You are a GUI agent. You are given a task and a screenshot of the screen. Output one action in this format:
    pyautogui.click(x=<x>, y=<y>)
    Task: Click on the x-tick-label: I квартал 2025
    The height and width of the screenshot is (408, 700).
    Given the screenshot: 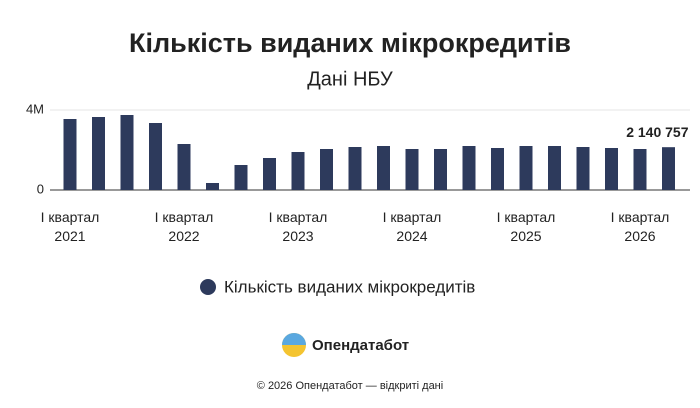 What is the action you would take?
    pyautogui.click(x=526, y=226)
    